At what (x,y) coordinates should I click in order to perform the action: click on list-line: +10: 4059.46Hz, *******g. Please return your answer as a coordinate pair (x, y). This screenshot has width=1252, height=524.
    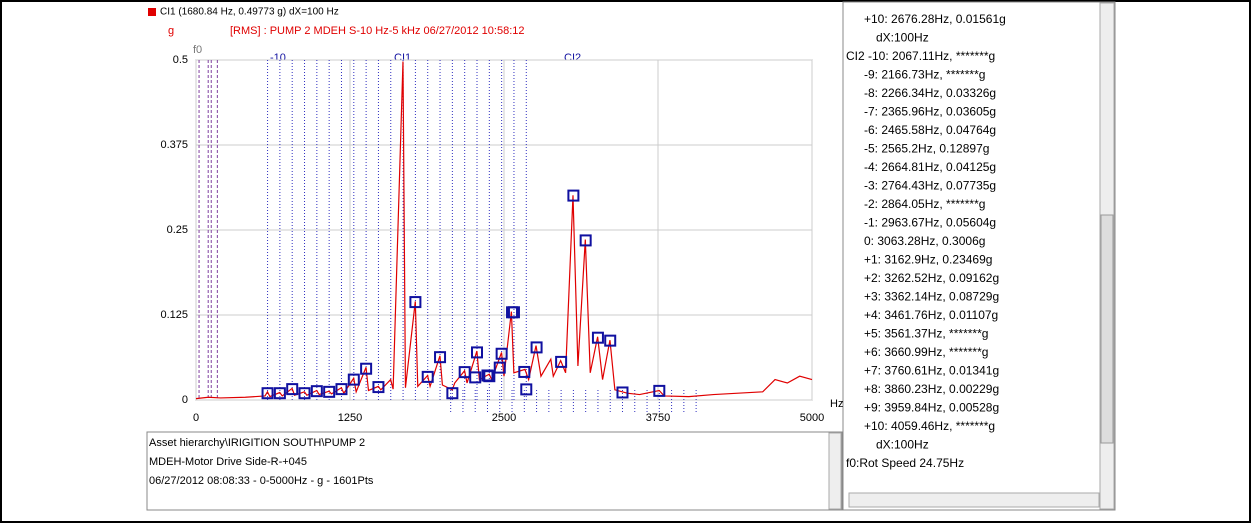
    Looking at the image, I should click on (929, 426).